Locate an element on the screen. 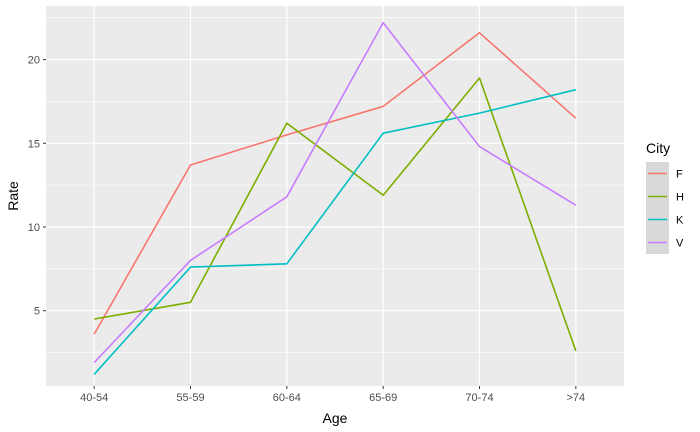  x-axis-title: Age is located at coordinates (335, 418).